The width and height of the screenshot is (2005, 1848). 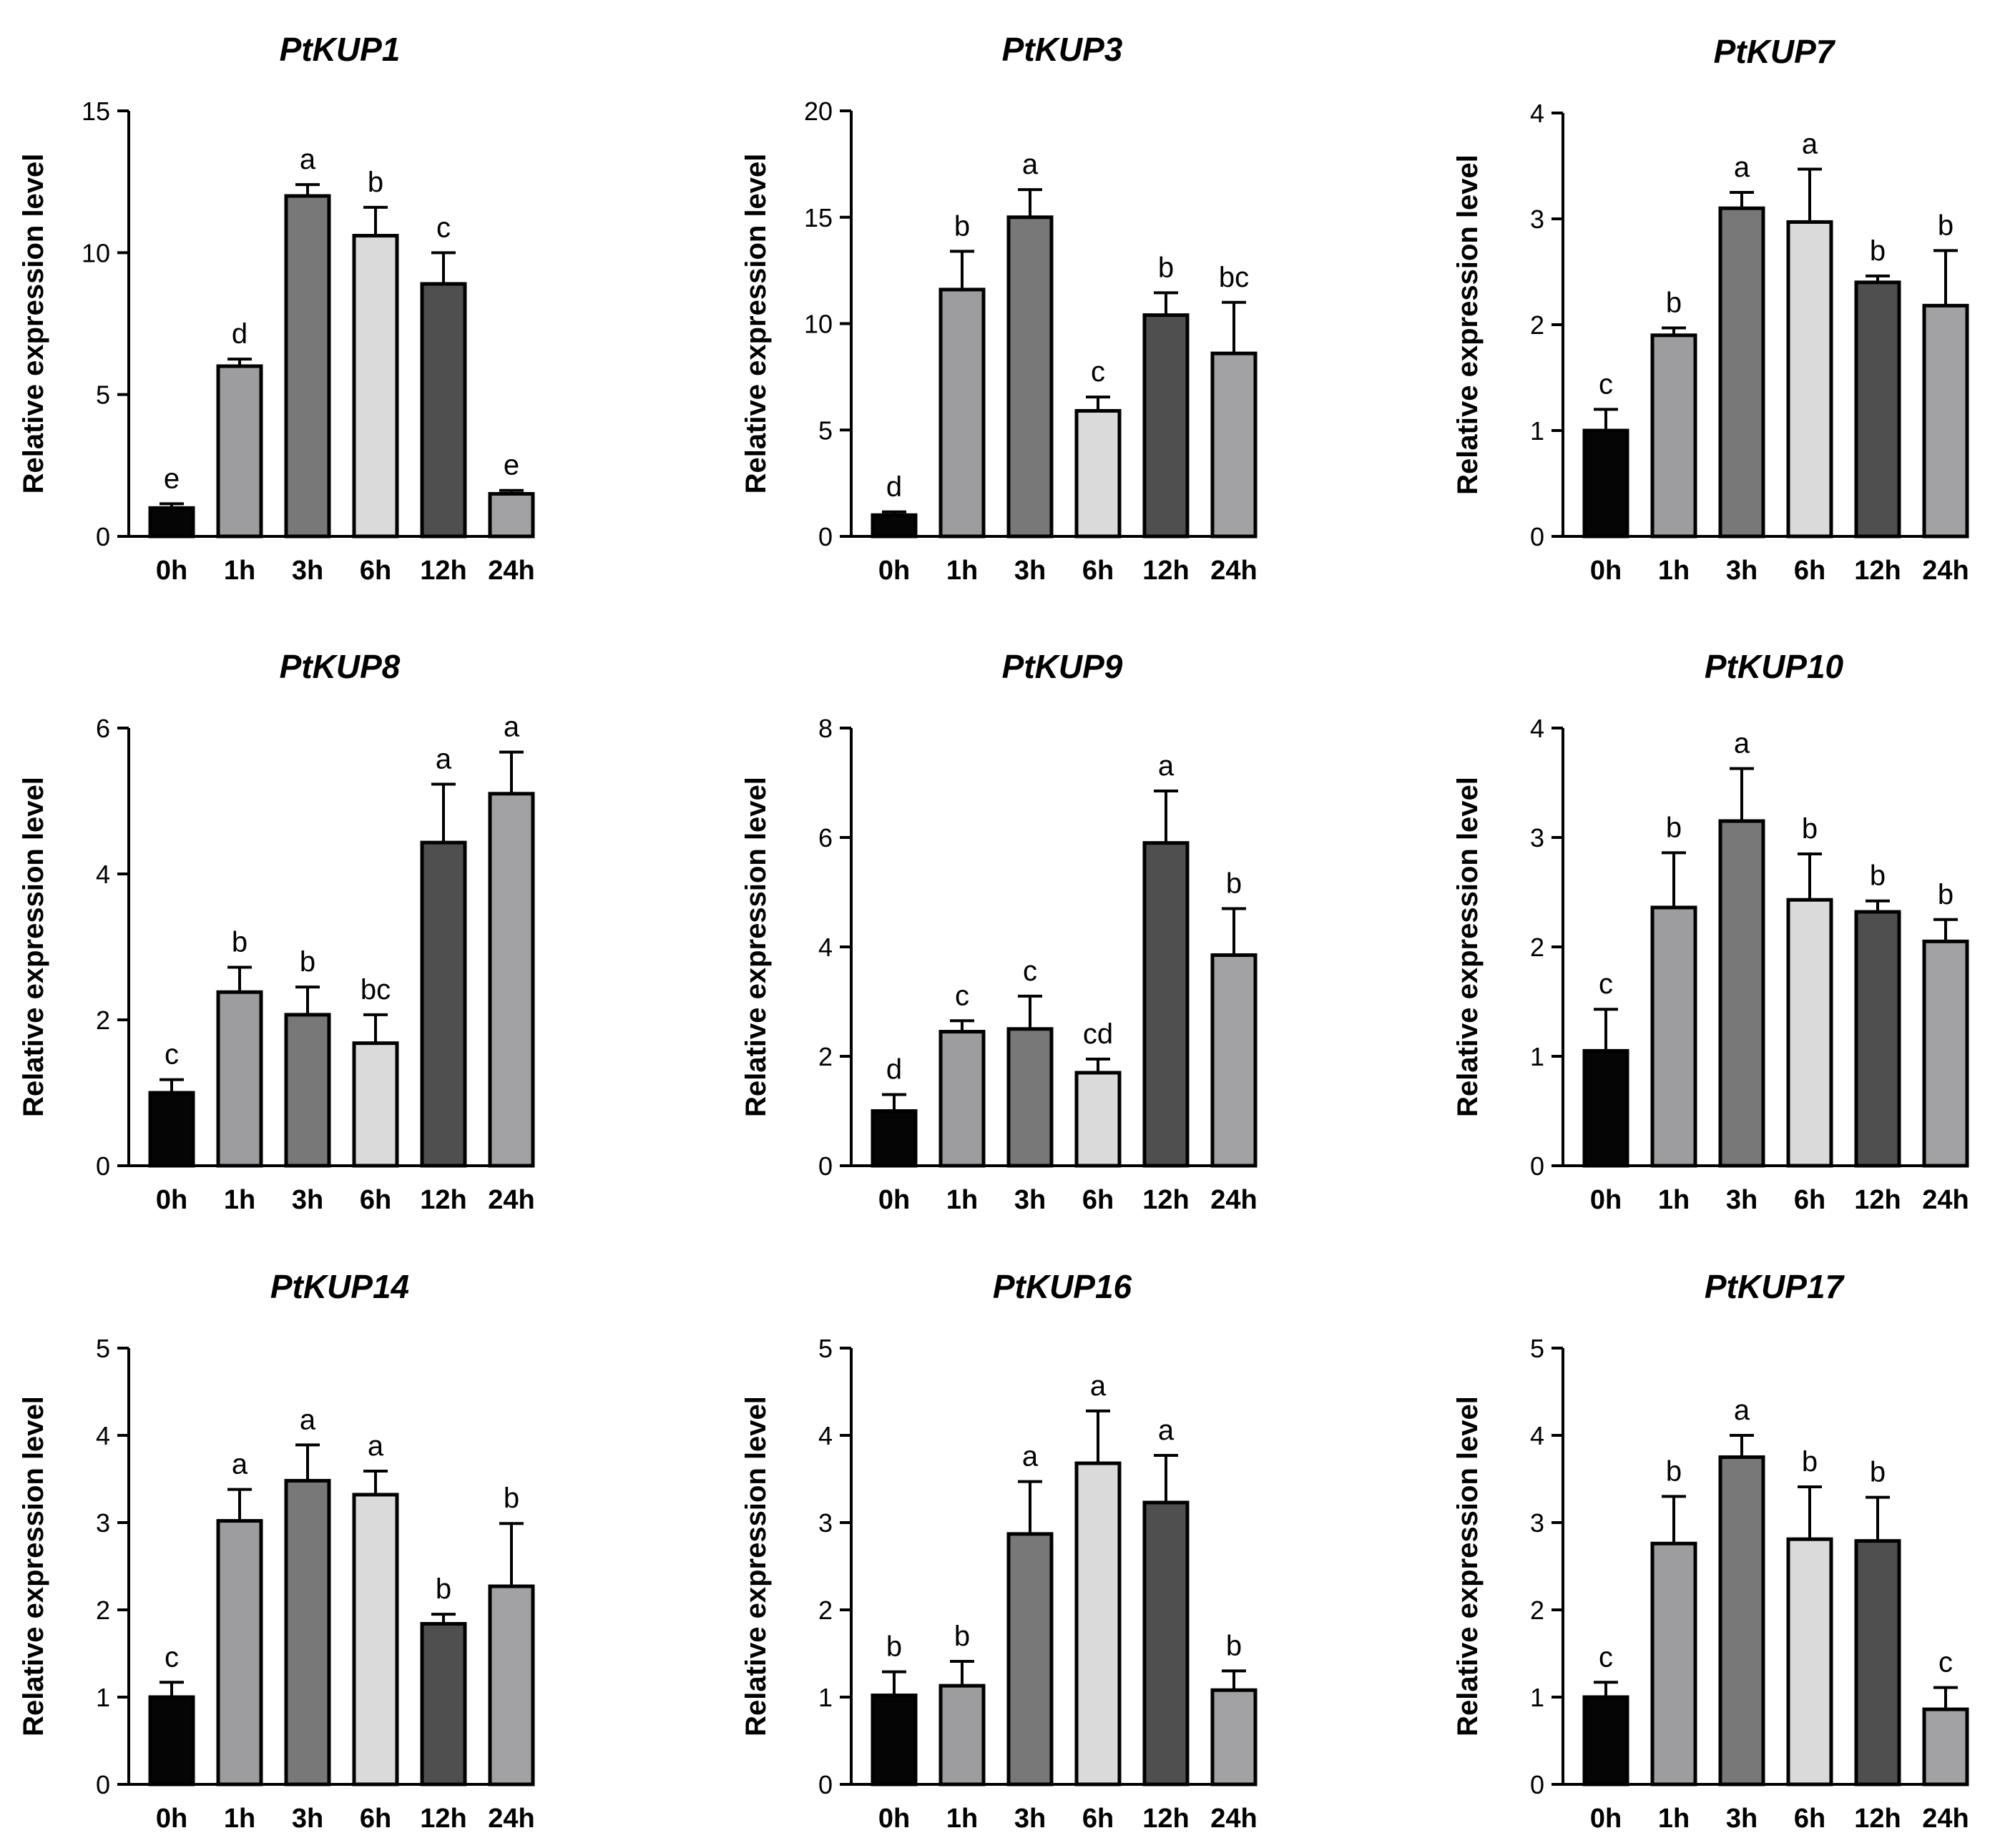 What do you see at coordinates (894, 487) in the screenshot?
I see `significance-letter: d` at bounding box center [894, 487].